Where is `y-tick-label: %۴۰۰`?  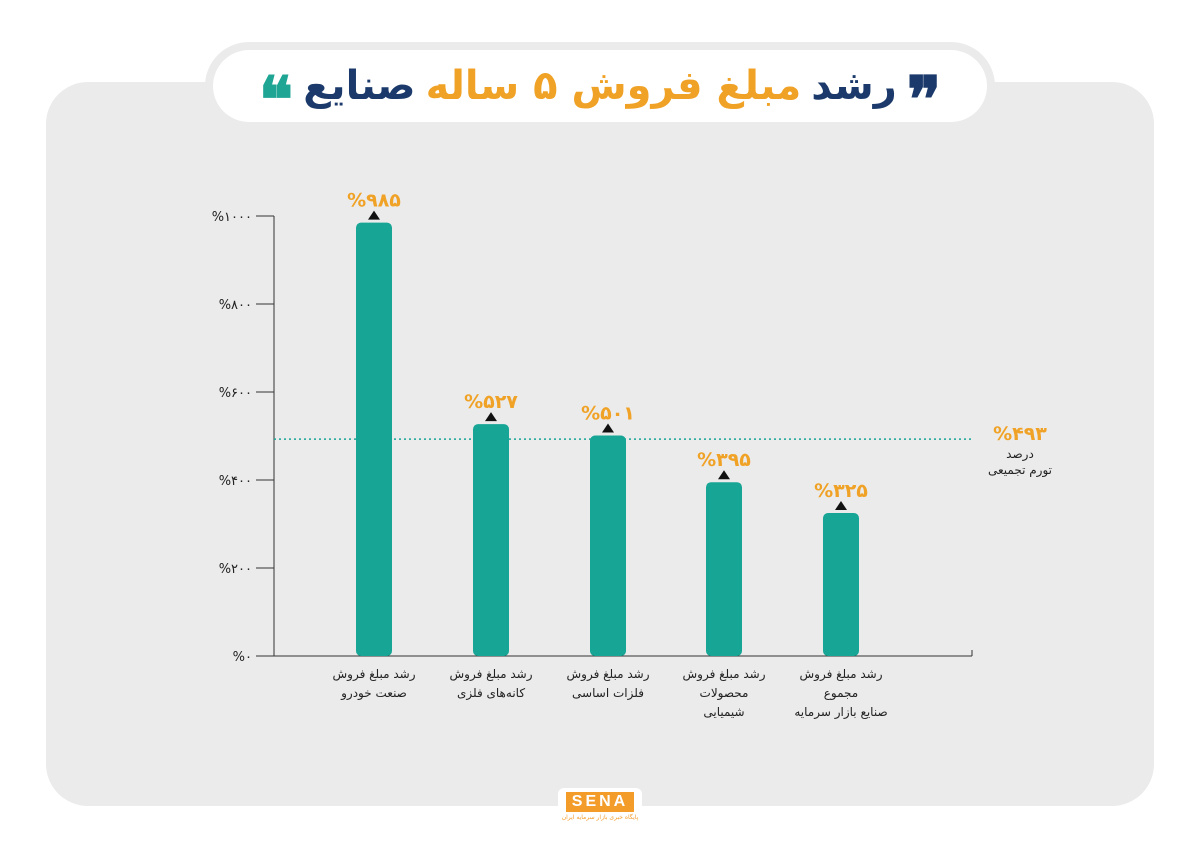
y-tick-label: %۴۰۰ is located at coordinates (235, 481).